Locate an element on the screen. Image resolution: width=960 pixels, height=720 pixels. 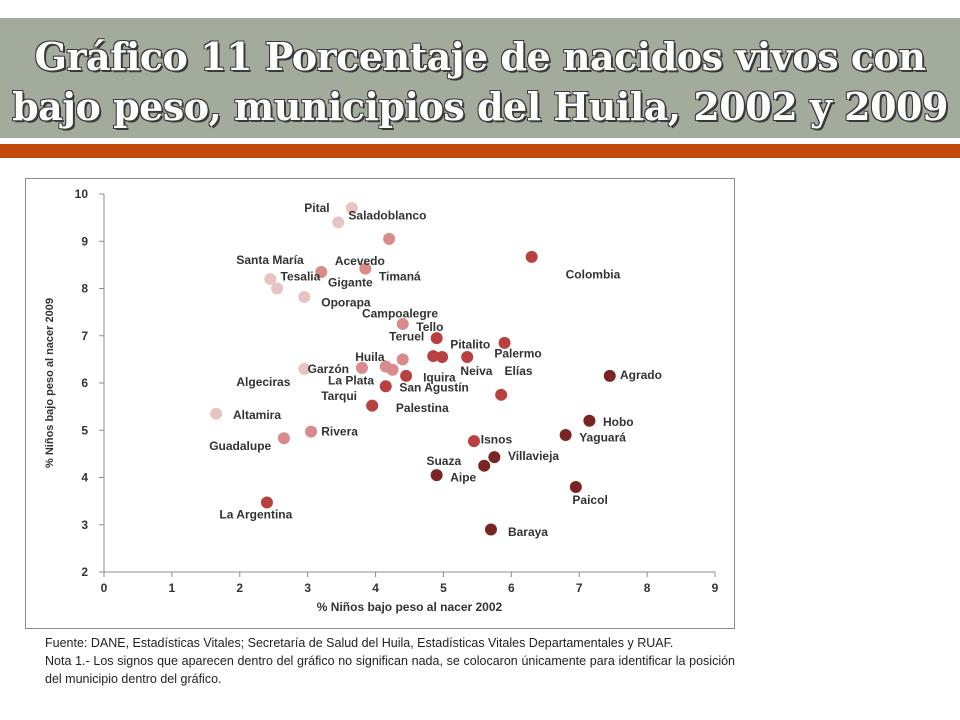
point-annotation: Paicol is located at coordinates (589, 500).